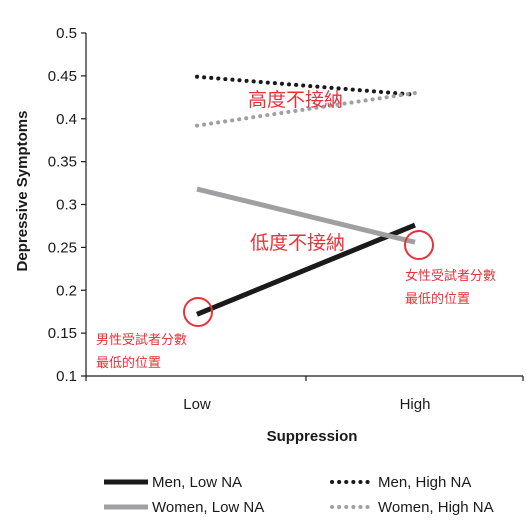 This screenshot has height=524, width=526. I want to click on y-tick-label: 0.4, so click(66, 119).